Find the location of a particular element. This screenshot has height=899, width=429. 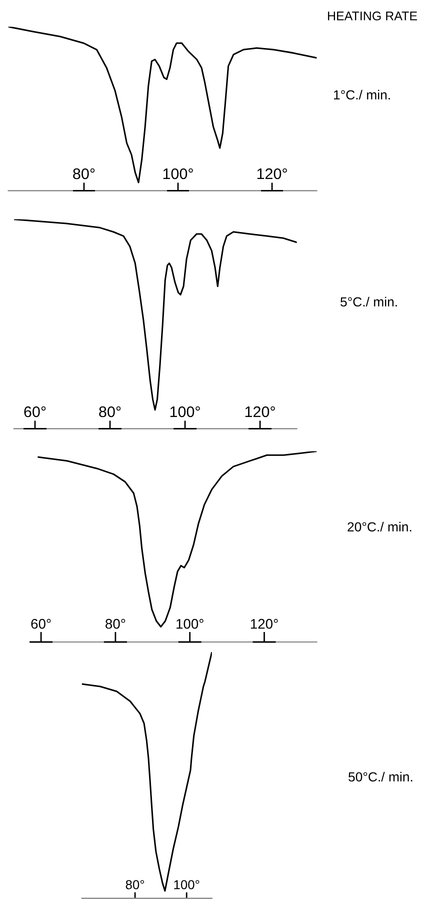

text: 1°C./ min. is located at coordinates (362, 95).